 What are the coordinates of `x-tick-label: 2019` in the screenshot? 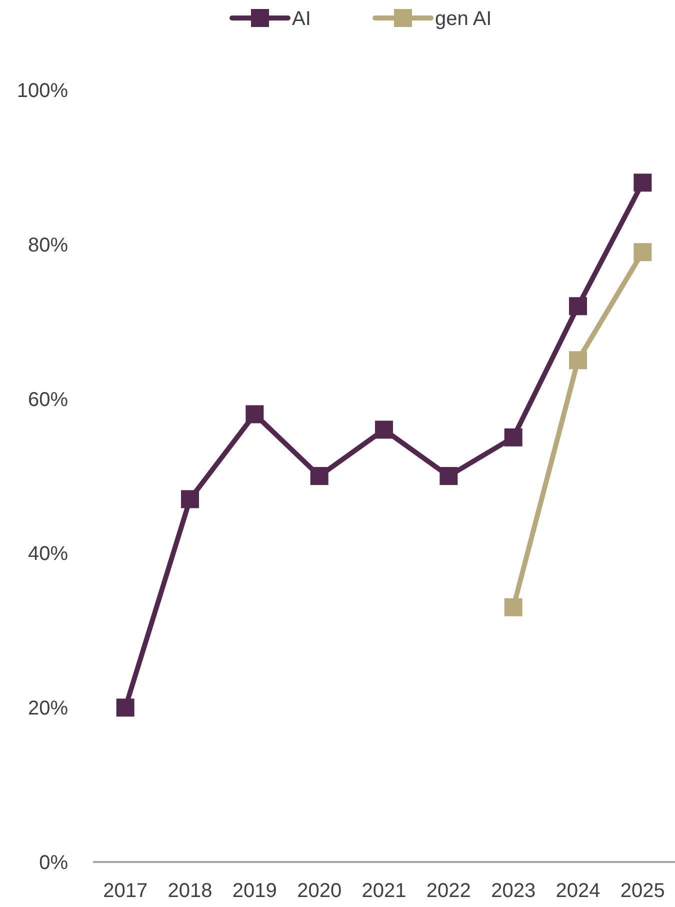 It's located at (254, 891).